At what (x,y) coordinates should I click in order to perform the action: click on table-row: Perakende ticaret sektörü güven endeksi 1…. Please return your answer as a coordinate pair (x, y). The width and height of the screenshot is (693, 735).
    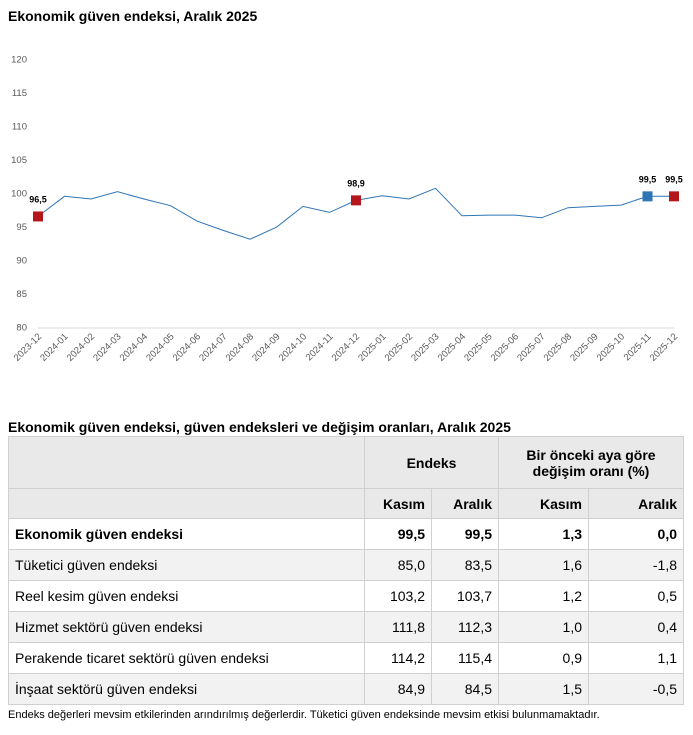
    Looking at the image, I should click on (346, 658).